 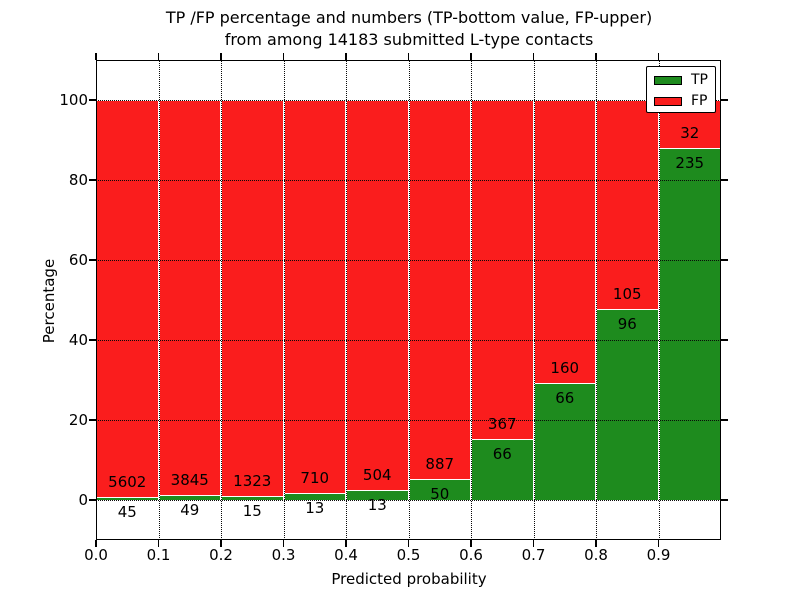 I want to click on x-tick-label-0.1: 0.1, so click(x=158, y=555).